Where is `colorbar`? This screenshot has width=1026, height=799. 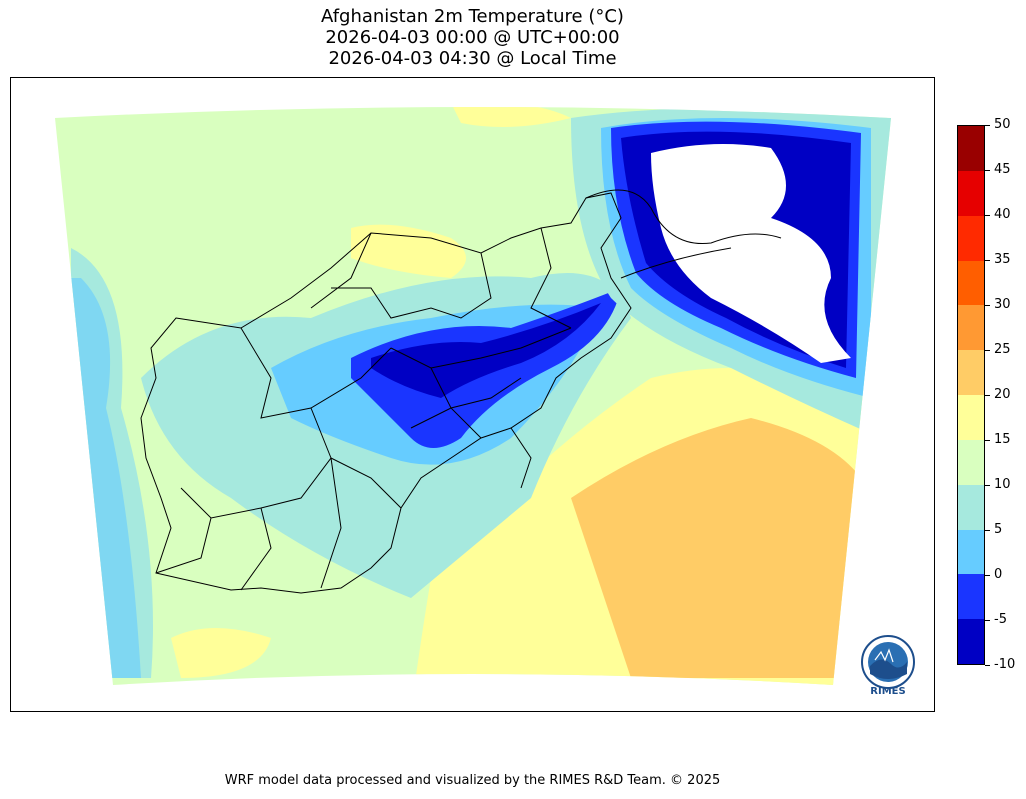
colorbar is located at coordinates (971, 395).